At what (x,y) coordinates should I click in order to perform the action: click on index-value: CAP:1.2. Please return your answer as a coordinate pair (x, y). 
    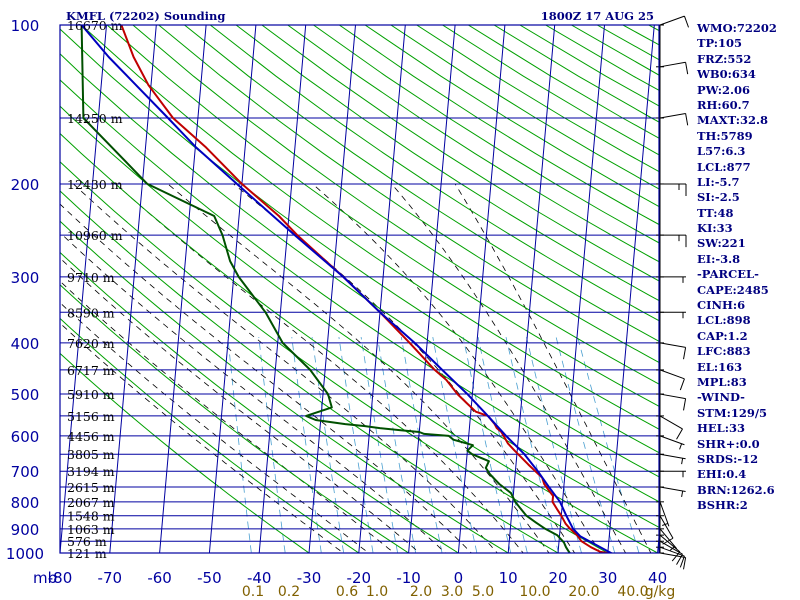
    Looking at the image, I should click on (722, 335).